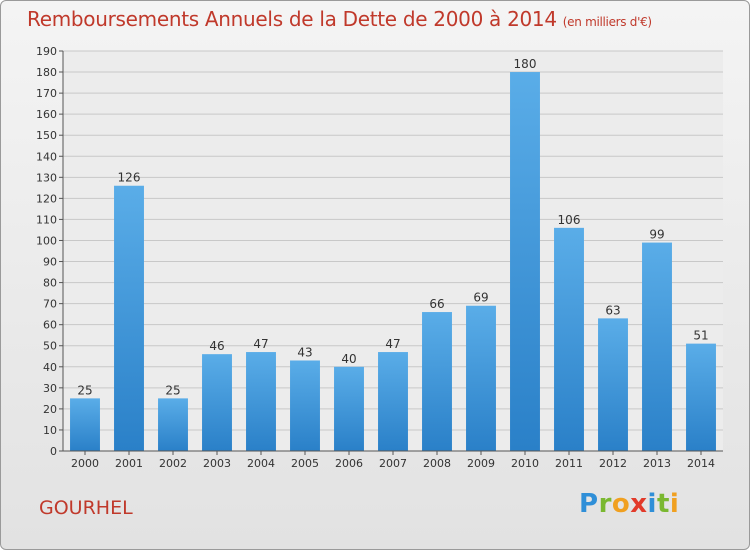 The height and width of the screenshot is (550, 750). Describe the element at coordinates (656, 235) in the screenshot. I see `data-label-2013: 99` at that location.